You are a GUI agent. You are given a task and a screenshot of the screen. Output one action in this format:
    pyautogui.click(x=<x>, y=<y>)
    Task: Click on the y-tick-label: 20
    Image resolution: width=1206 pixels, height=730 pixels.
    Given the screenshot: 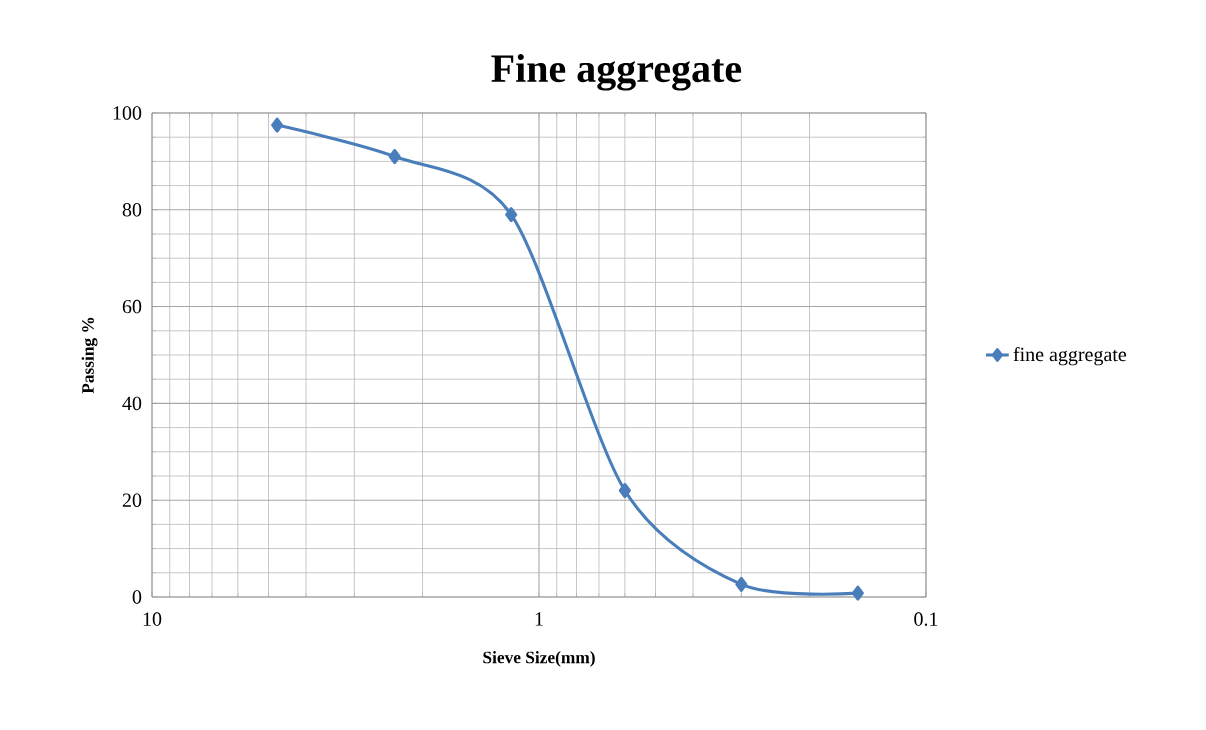 What is the action you would take?
    pyautogui.click(x=132, y=500)
    